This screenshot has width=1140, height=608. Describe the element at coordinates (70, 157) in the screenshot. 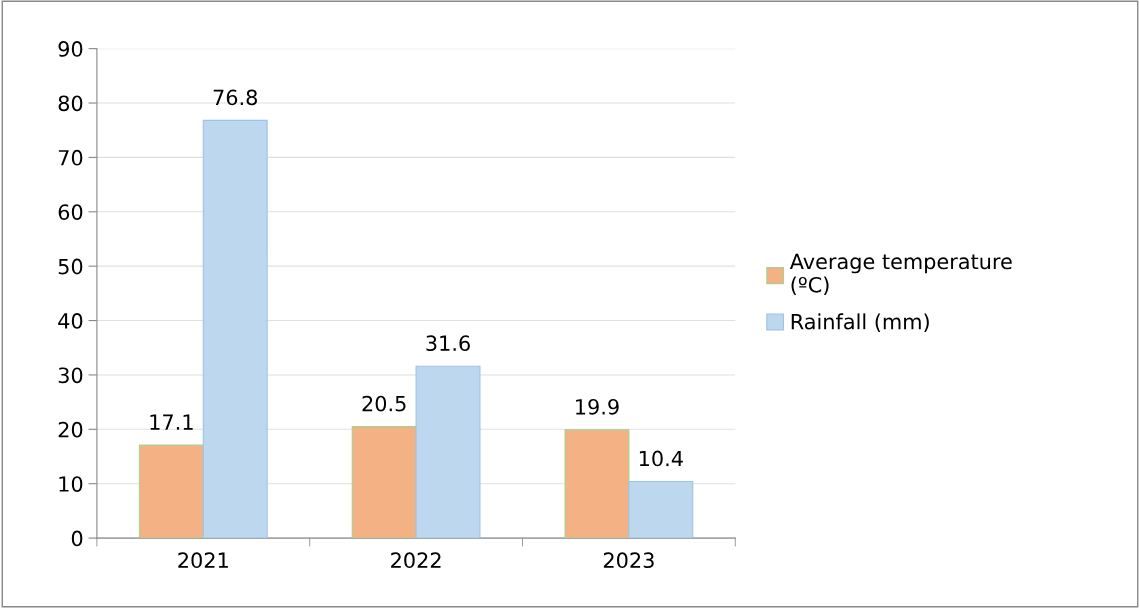

I see `y-tick-label: 70` at that location.